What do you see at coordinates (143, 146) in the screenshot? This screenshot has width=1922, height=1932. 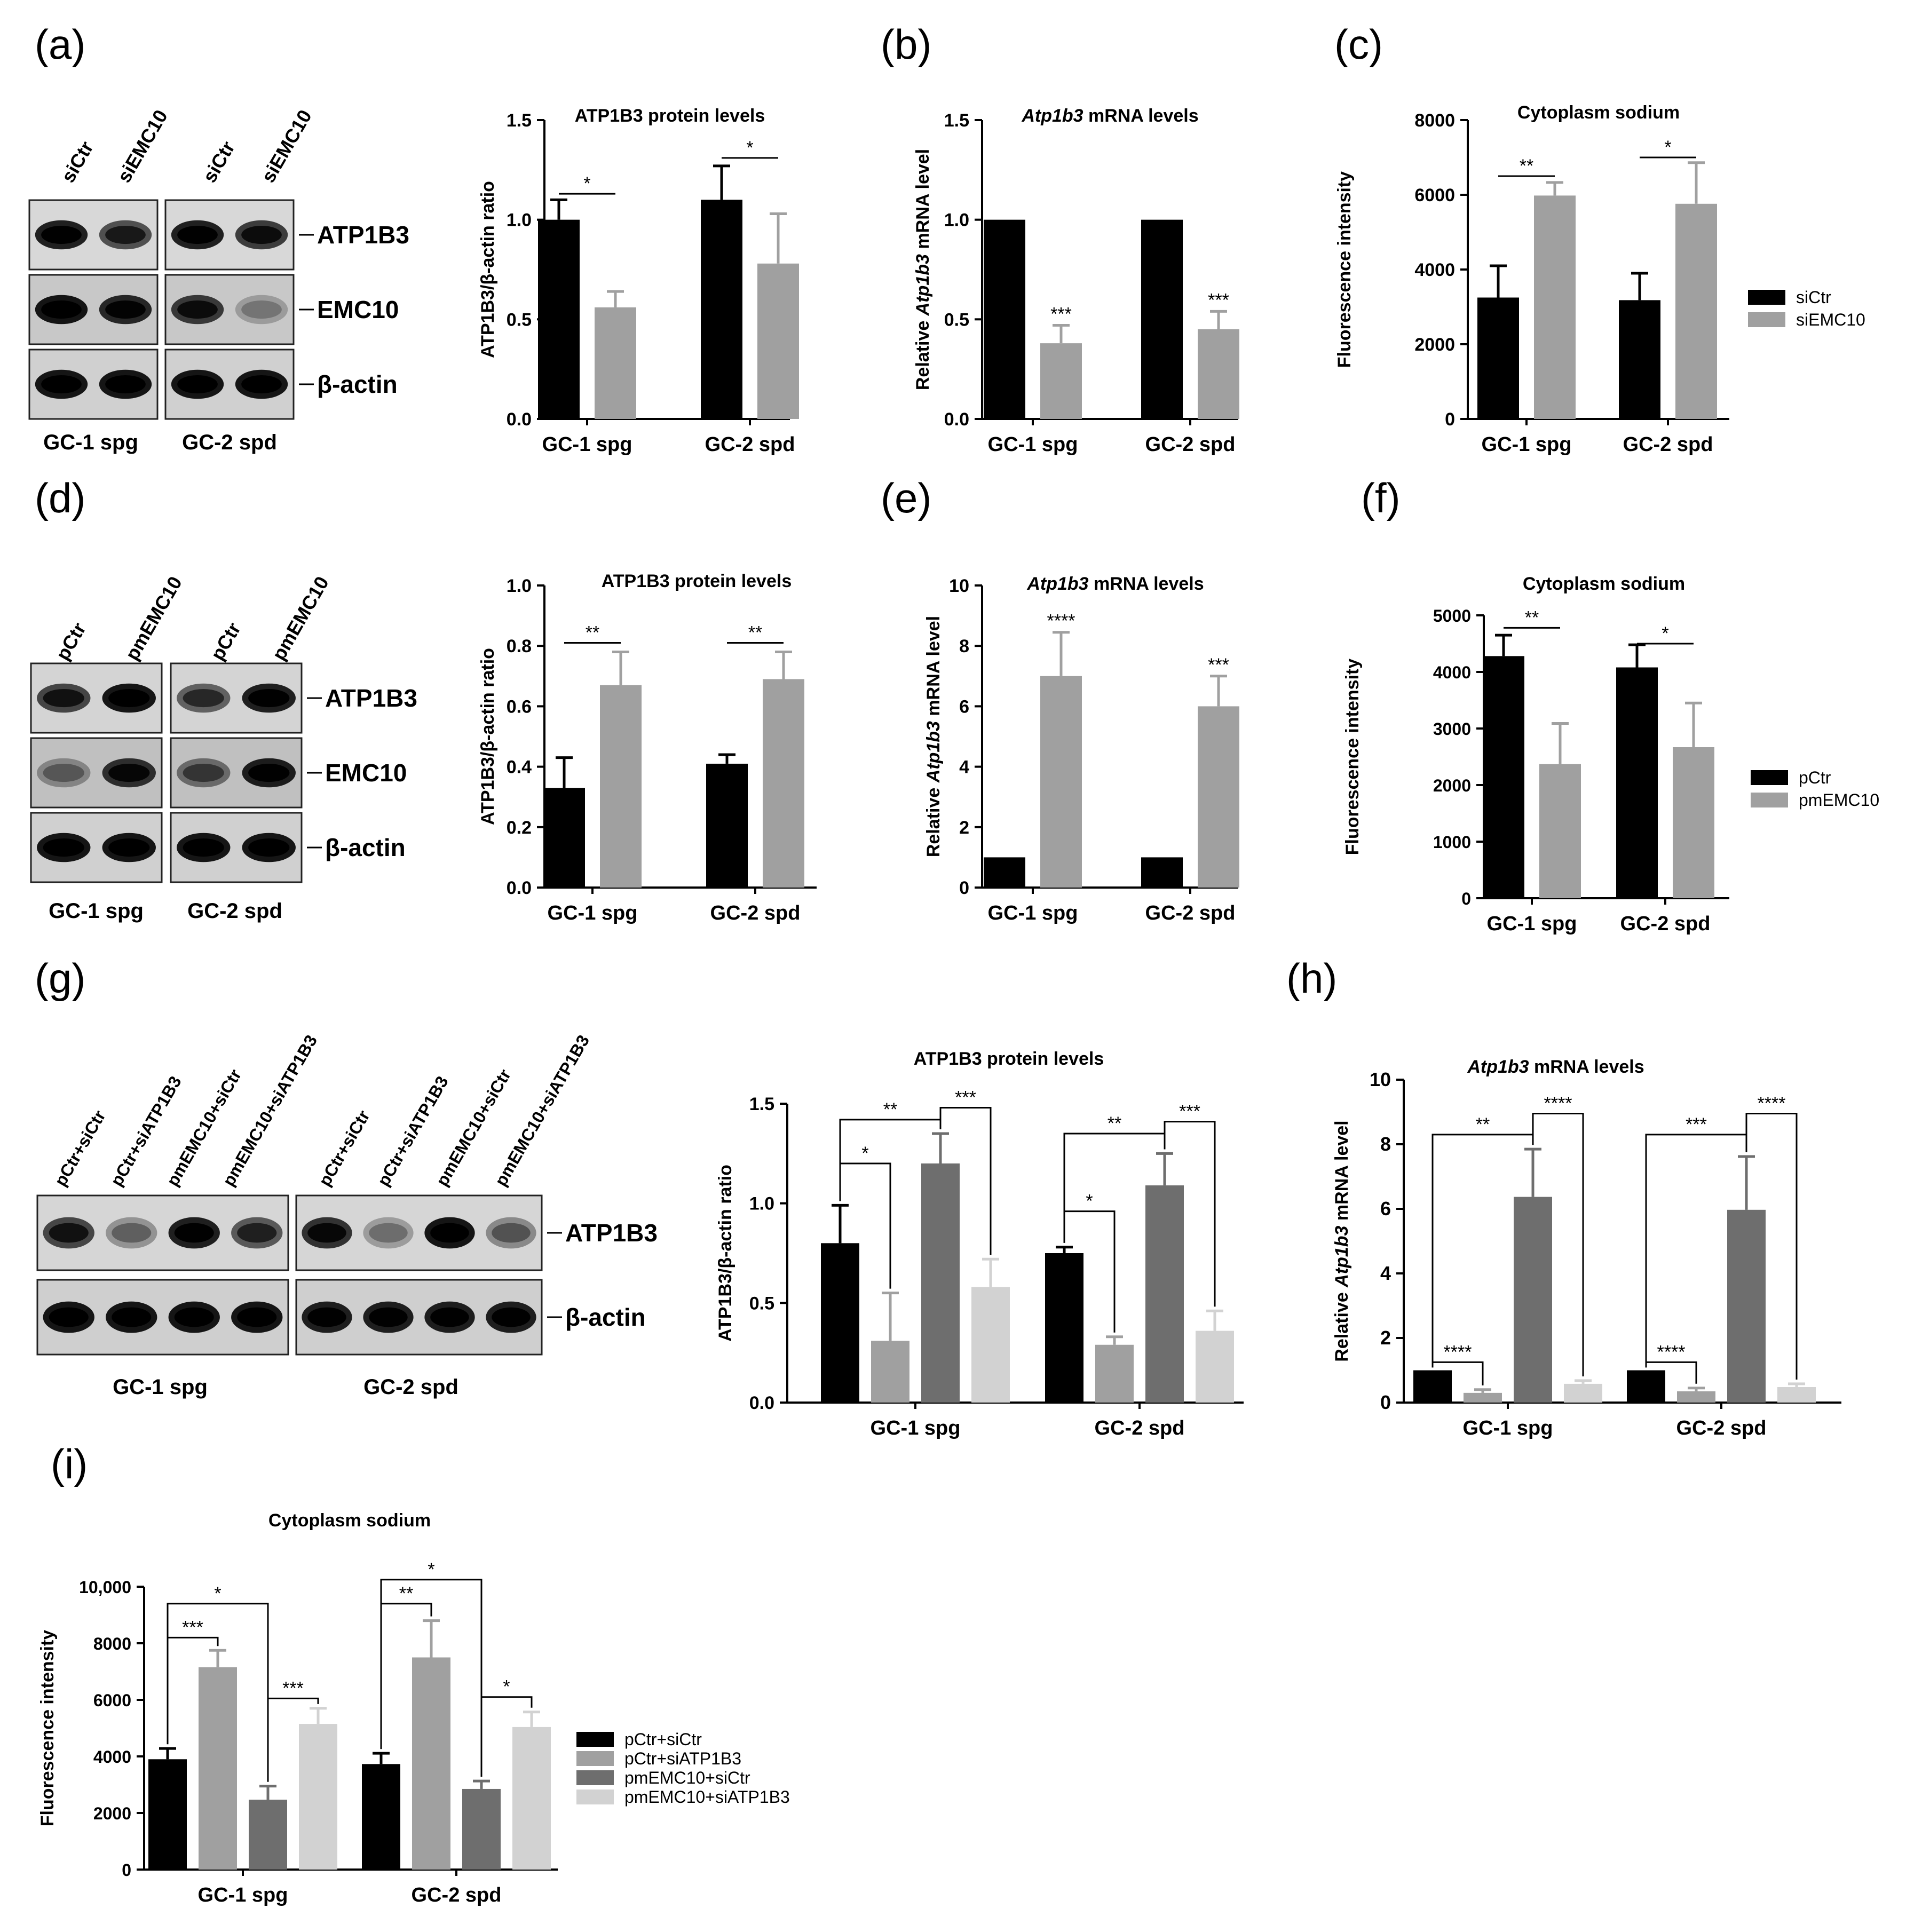 I see `lane-label: siEMC10` at bounding box center [143, 146].